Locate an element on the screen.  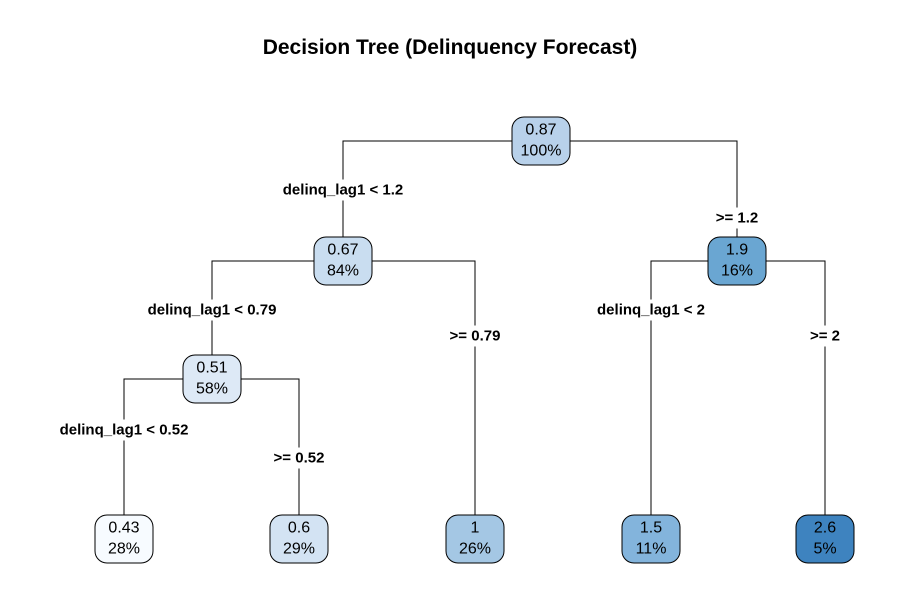
split-label-s6: >= 2 is located at coordinates (825, 336).